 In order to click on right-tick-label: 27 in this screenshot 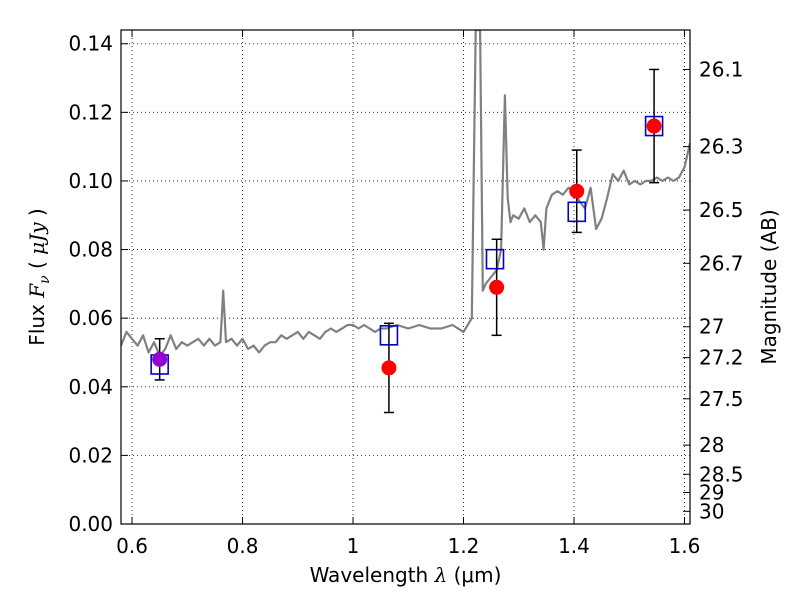, I will do `click(711, 327)`.